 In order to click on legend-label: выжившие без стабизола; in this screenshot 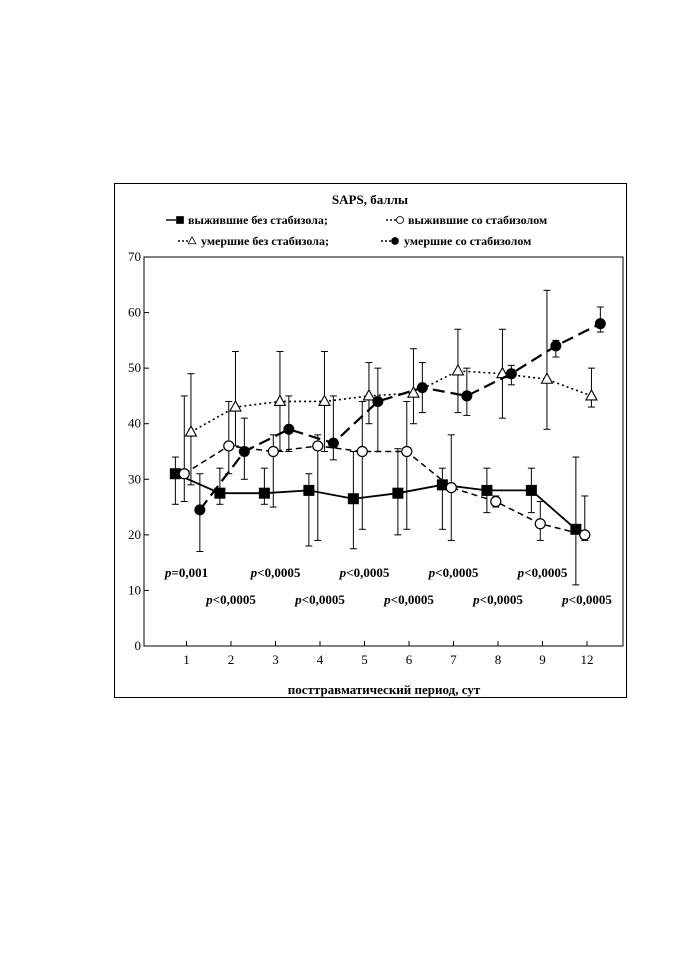, I will do `click(258, 220)`.